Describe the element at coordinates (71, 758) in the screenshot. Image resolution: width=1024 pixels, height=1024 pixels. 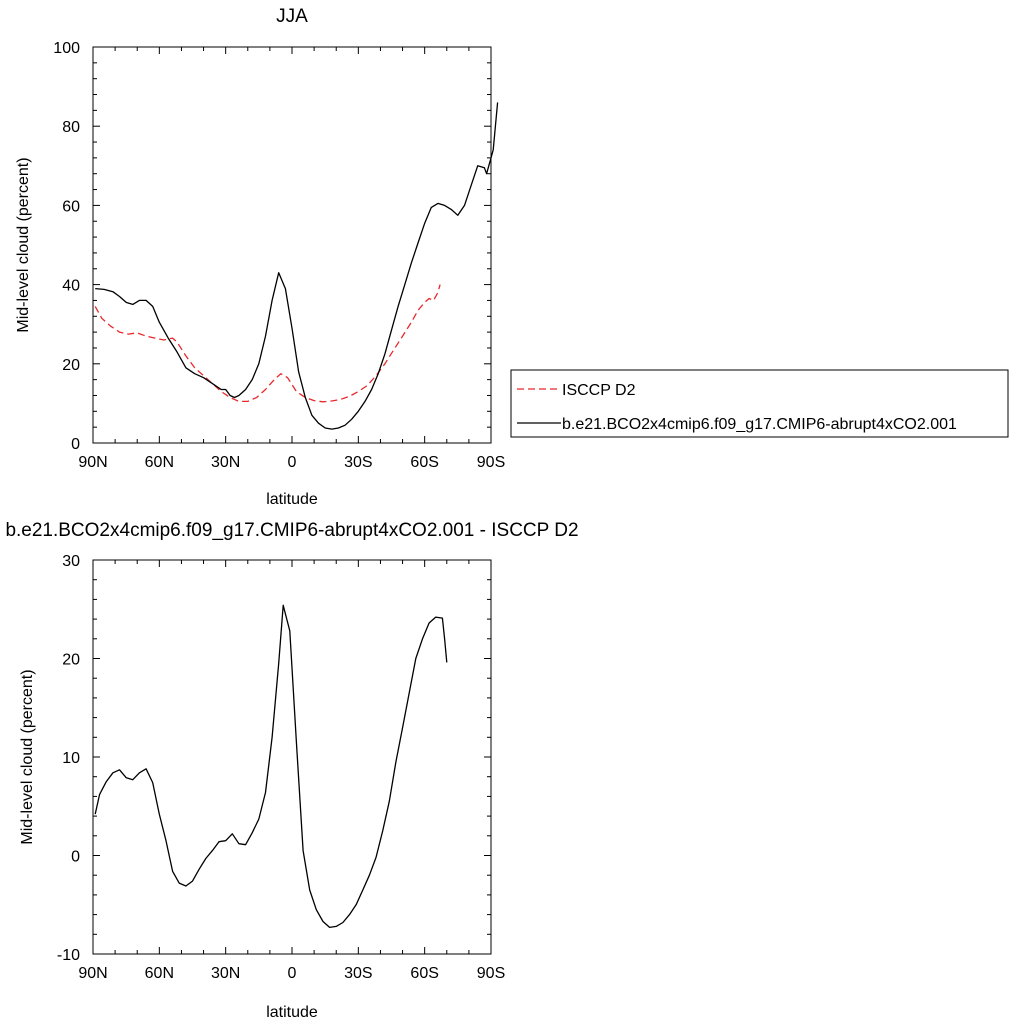
I see `y-tick-label: 10` at that location.